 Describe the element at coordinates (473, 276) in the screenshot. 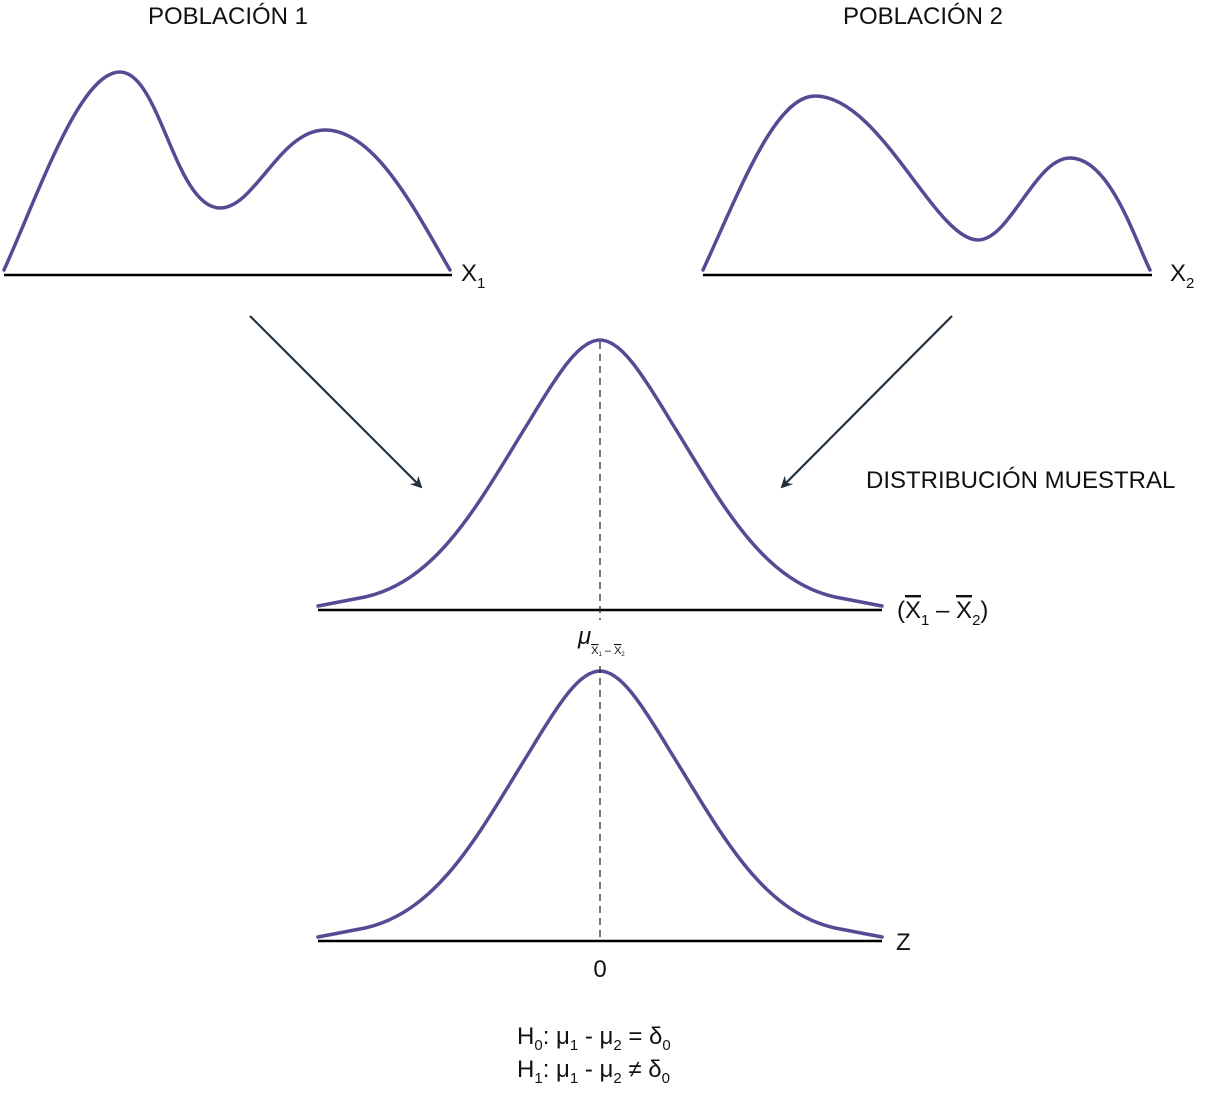

I see `population-1-axis-label: X1` at that location.